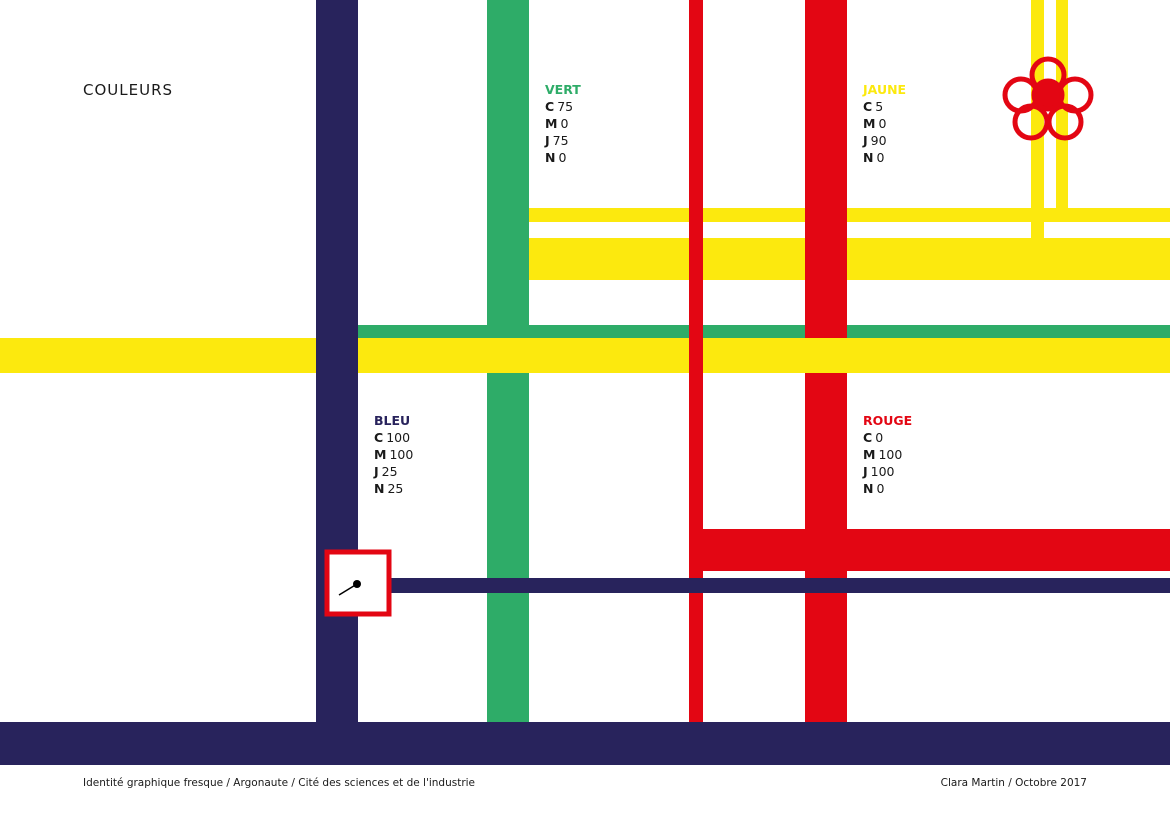 The width and height of the screenshot is (1170, 827). I want to click on color-row: J 100, so click(887, 471).